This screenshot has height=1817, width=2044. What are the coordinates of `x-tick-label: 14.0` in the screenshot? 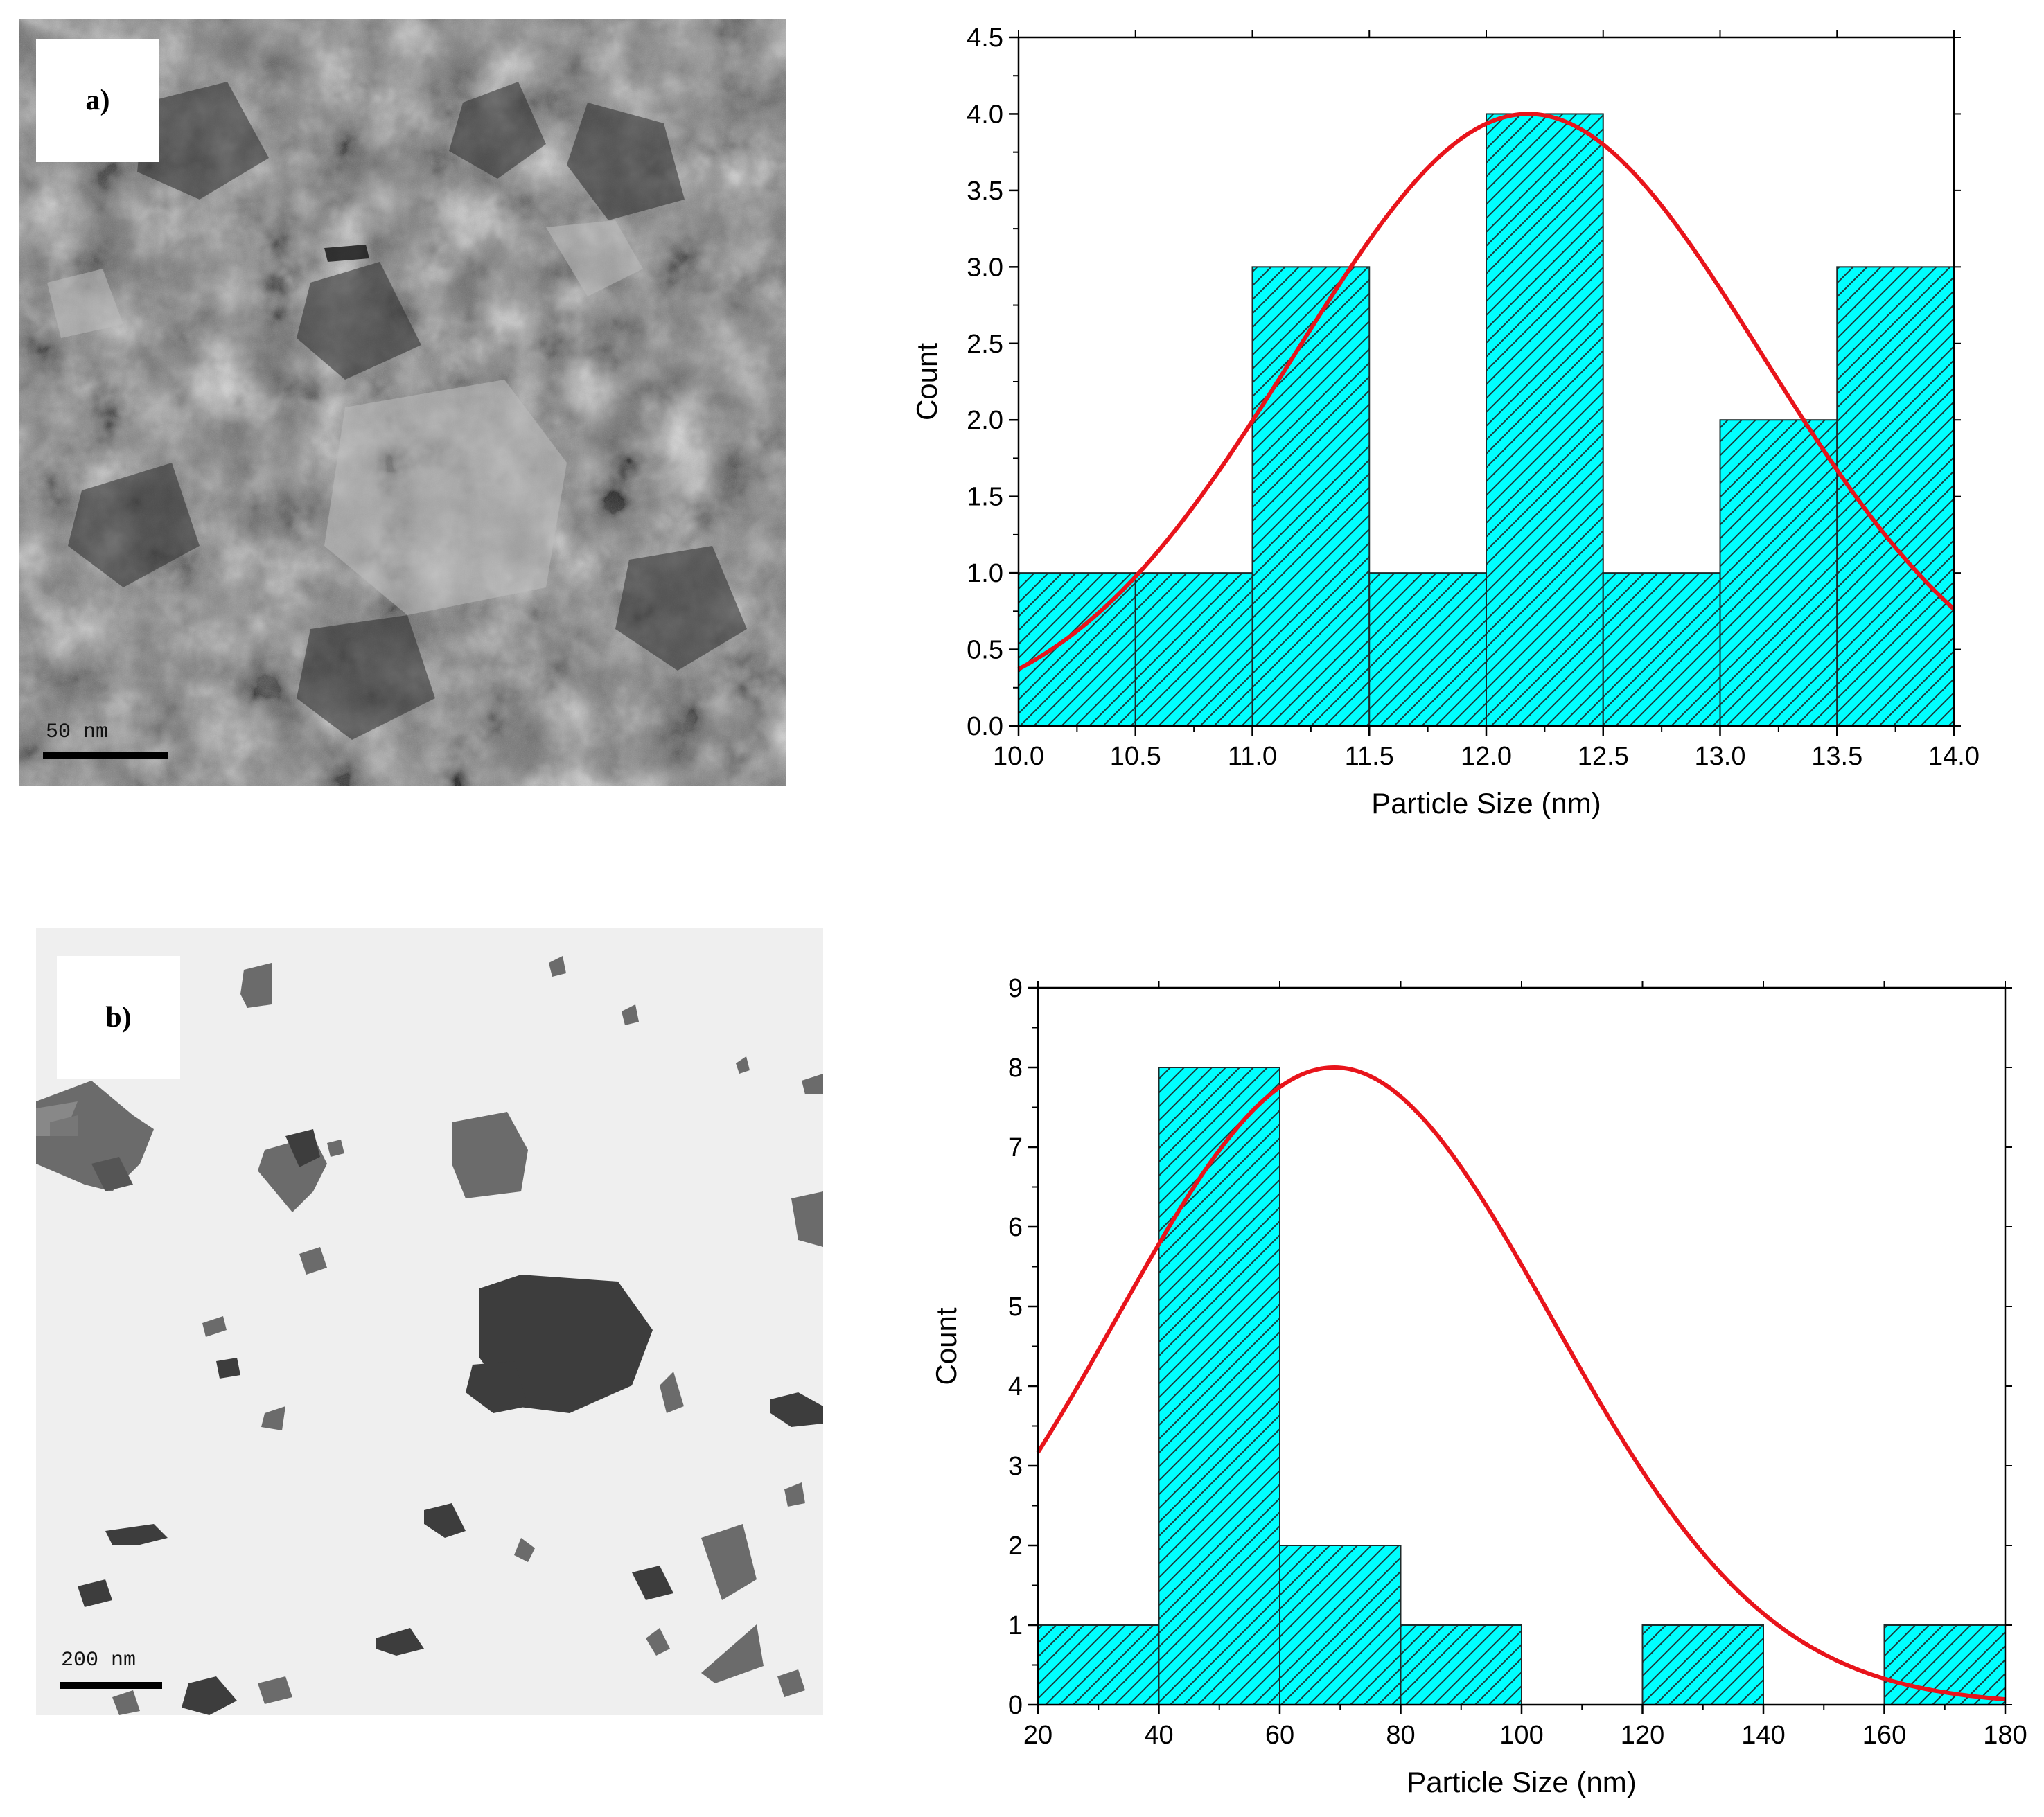 It's located at (1954, 756).